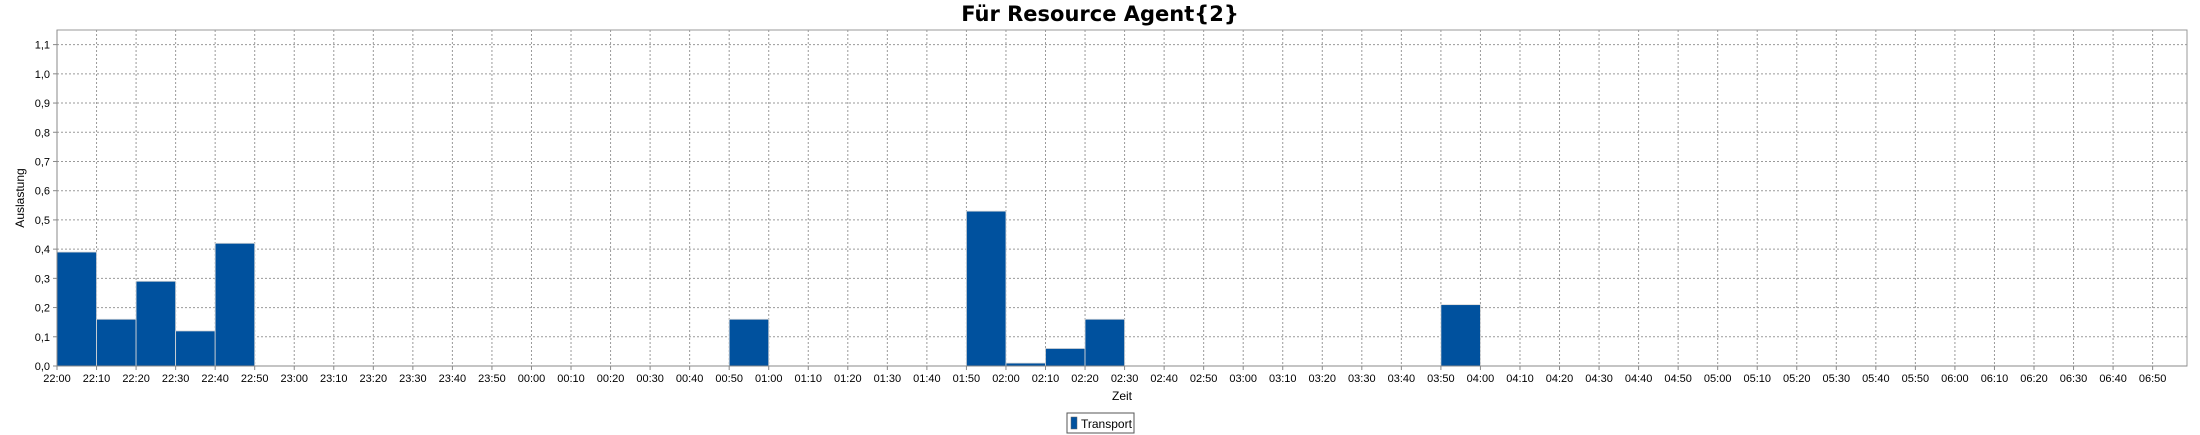  Describe the element at coordinates (492, 379) in the screenshot. I see `x-tick-label: 23:50` at that location.